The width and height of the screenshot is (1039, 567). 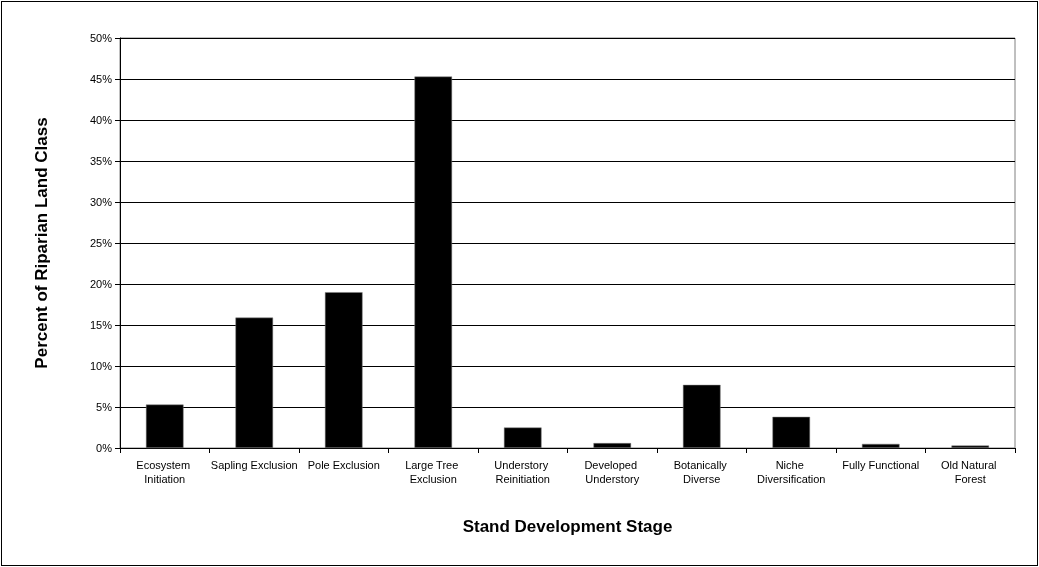 What do you see at coordinates (101, 38) in the screenshot?
I see `y-tick-label: 50%` at bounding box center [101, 38].